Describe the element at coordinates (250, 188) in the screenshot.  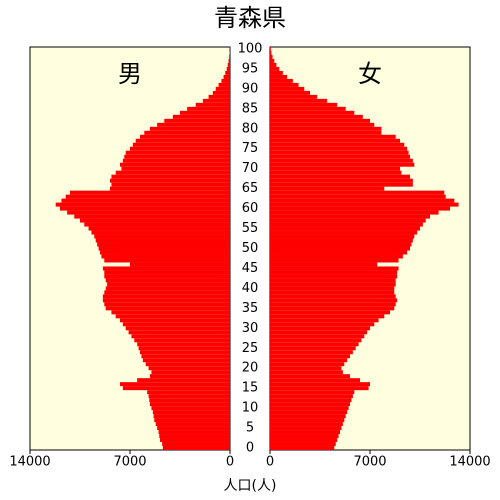
I see `y-tick-label: 65` at that location.